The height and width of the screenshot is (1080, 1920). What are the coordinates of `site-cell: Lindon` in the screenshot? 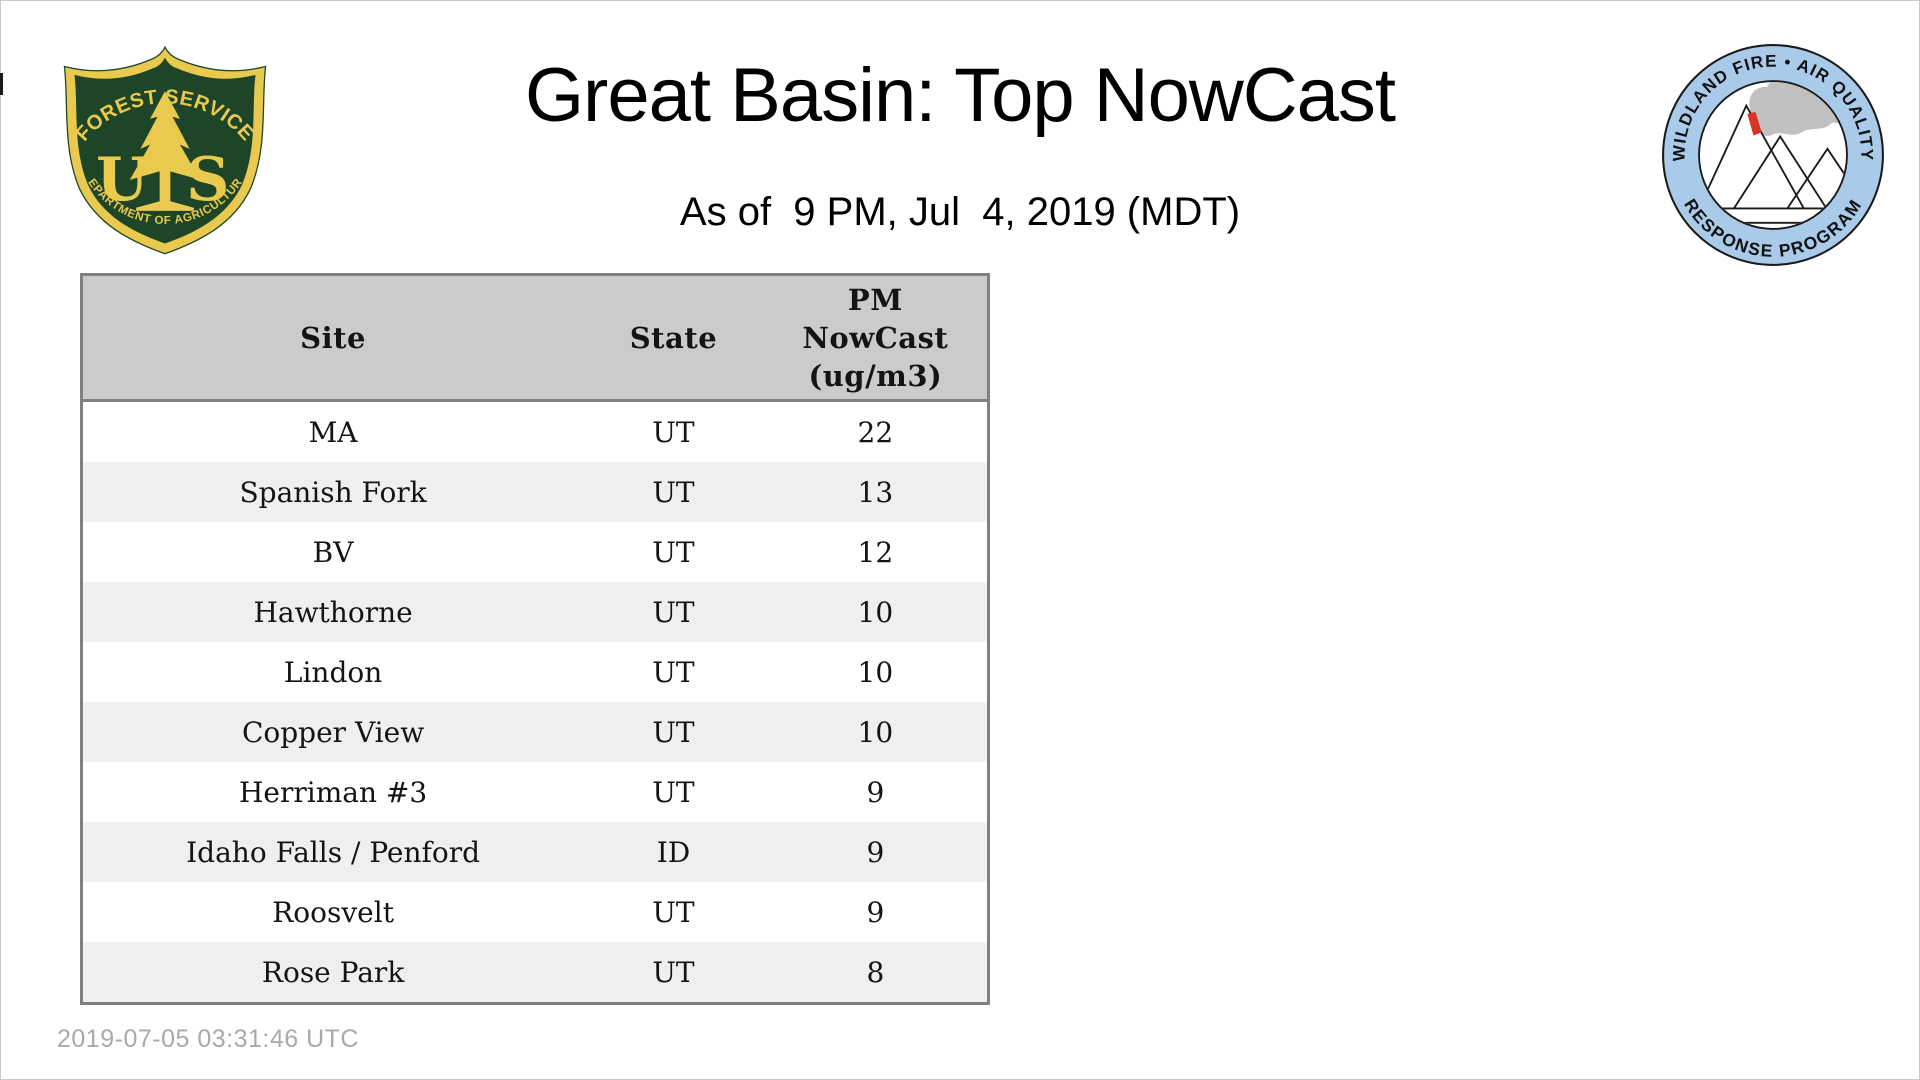 It's located at (333, 672).